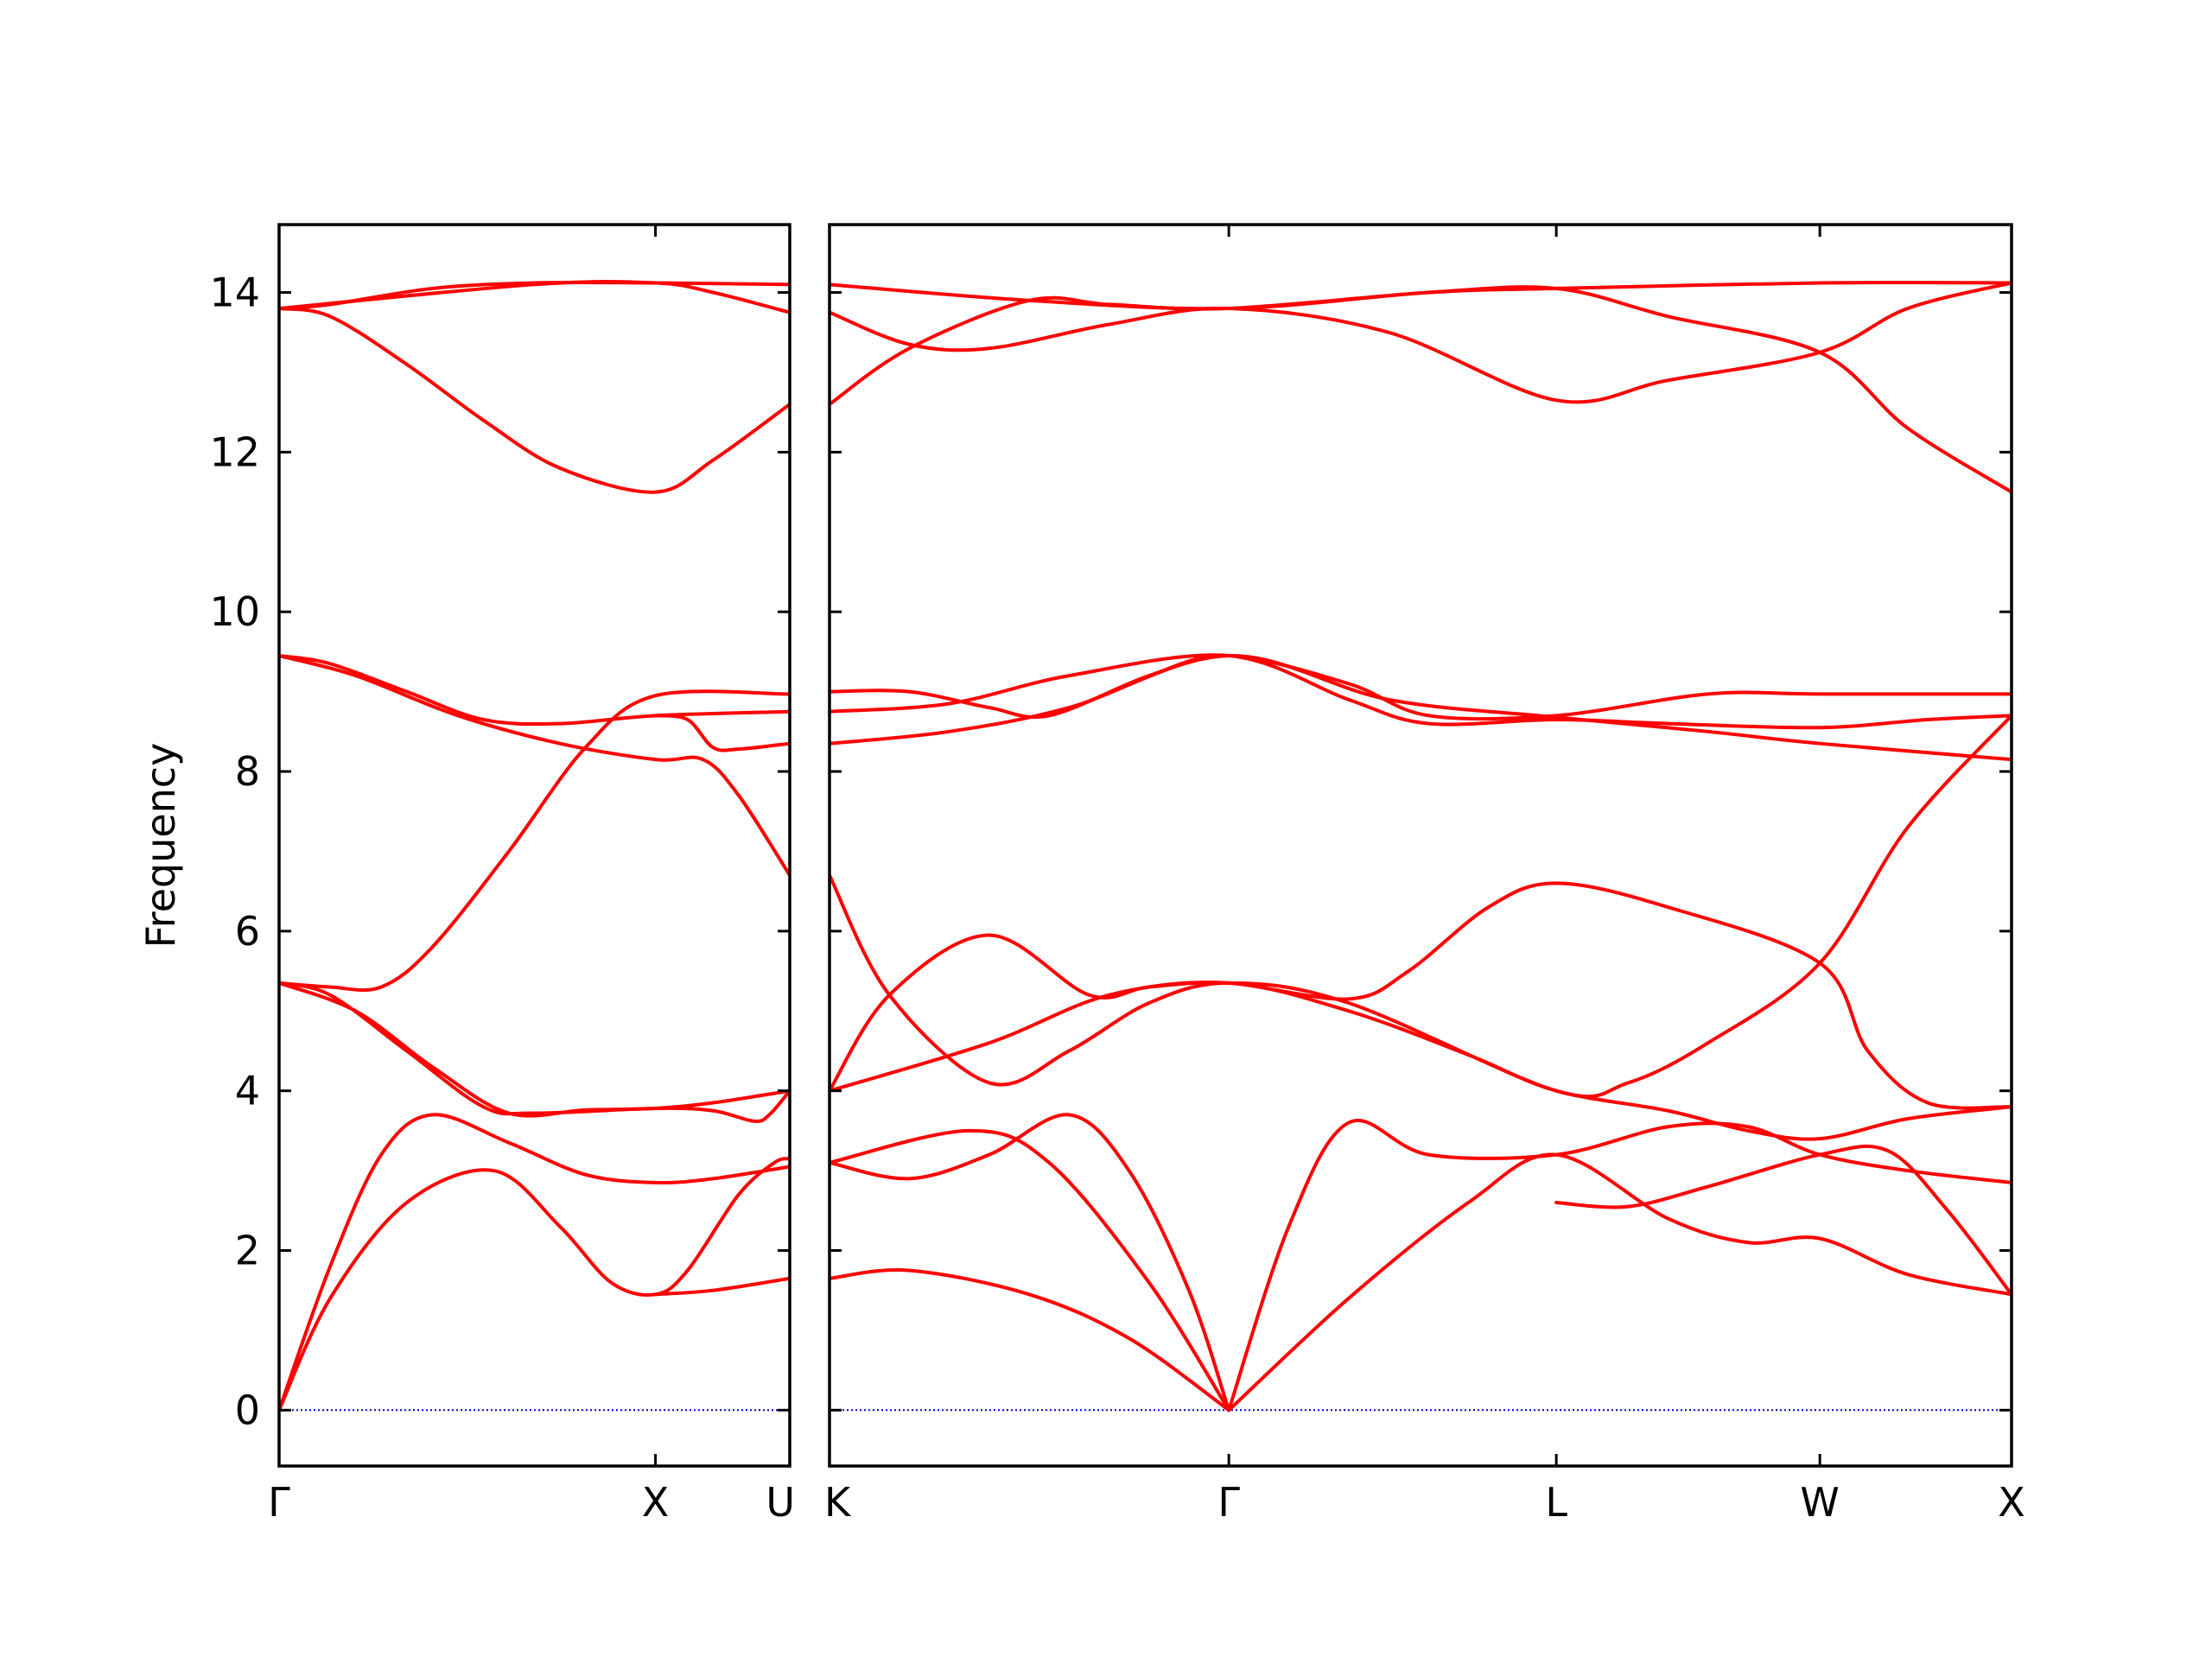 The height and width of the screenshot is (1663, 2212). Describe the element at coordinates (247, 931) in the screenshot. I see `y-tick-label: 6` at that location.